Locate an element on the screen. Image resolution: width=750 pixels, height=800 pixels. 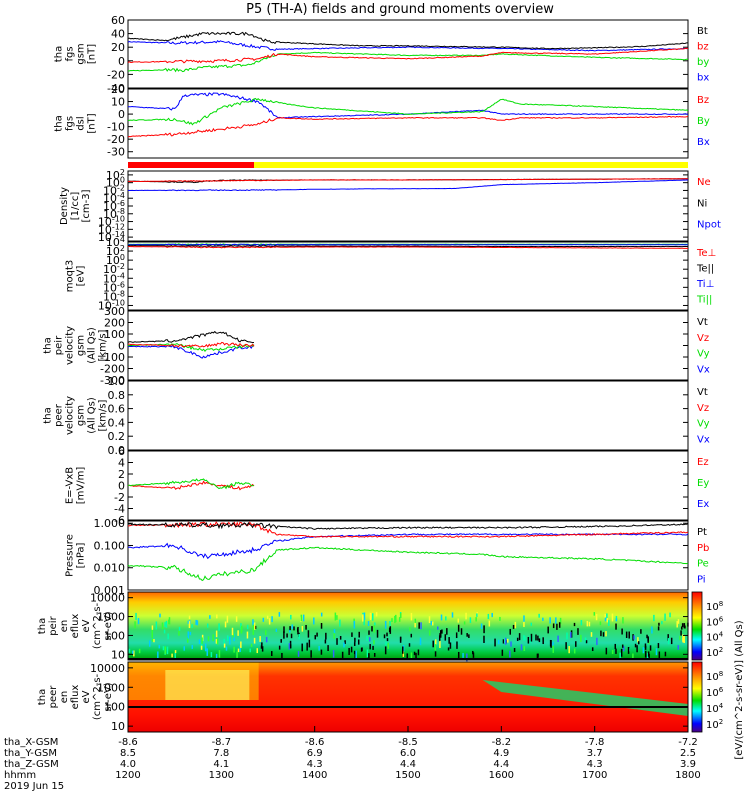
y-axis-label: tha is located at coordinates (42, 697).